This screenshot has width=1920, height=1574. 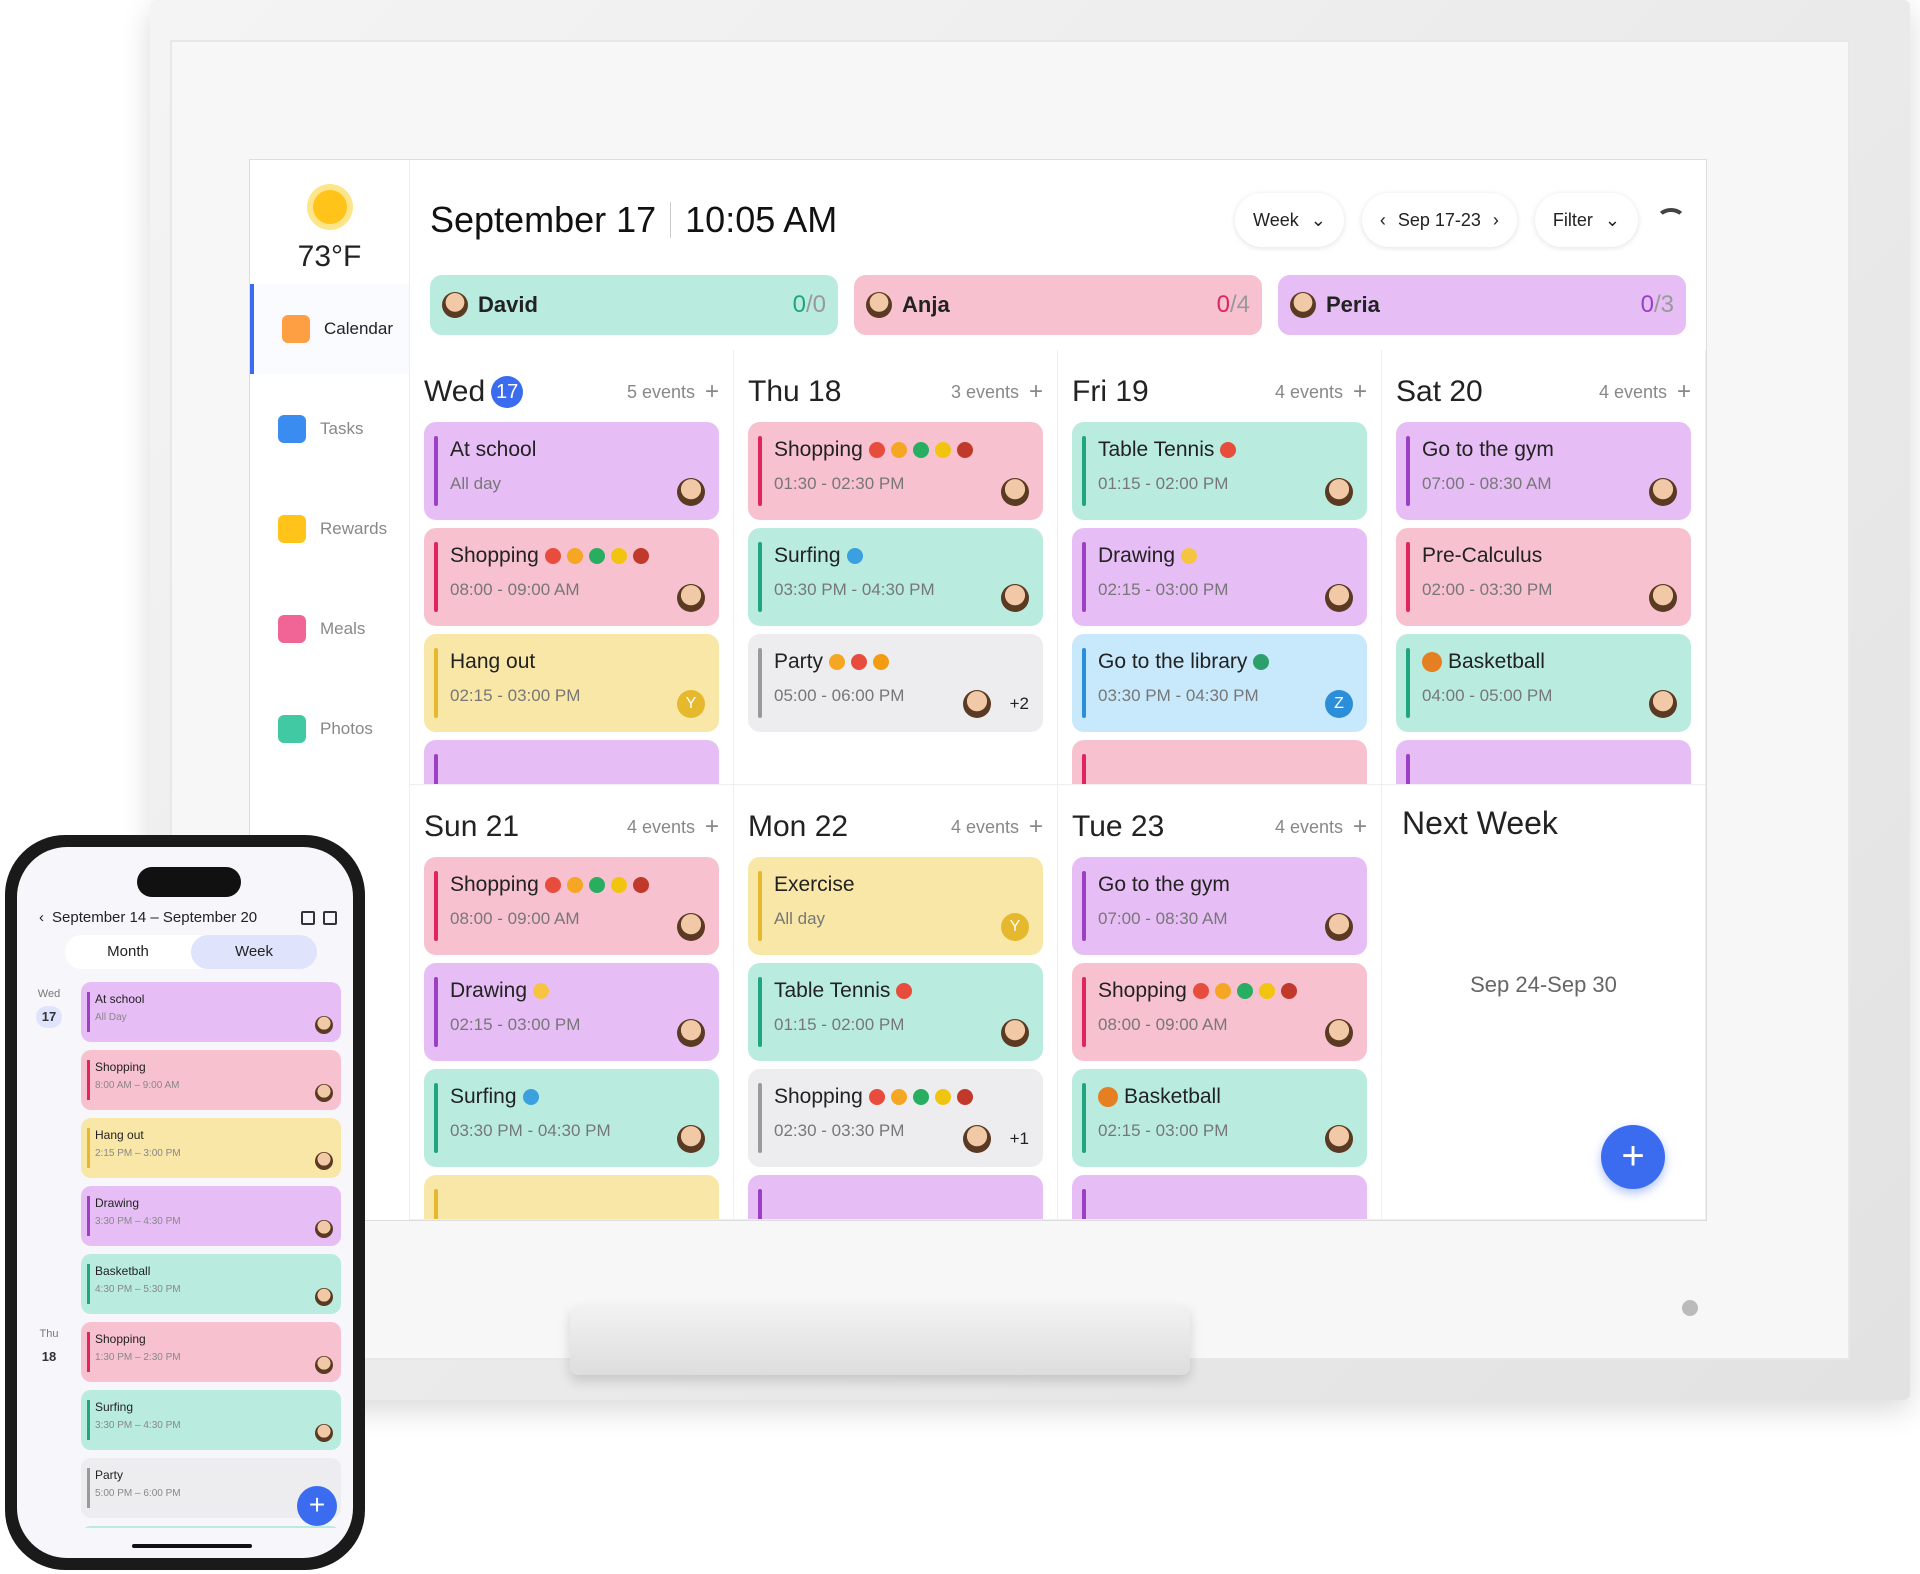 What do you see at coordinates (41, 917) in the screenshot?
I see `back-icon: ‹` at bounding box center [41, 917].